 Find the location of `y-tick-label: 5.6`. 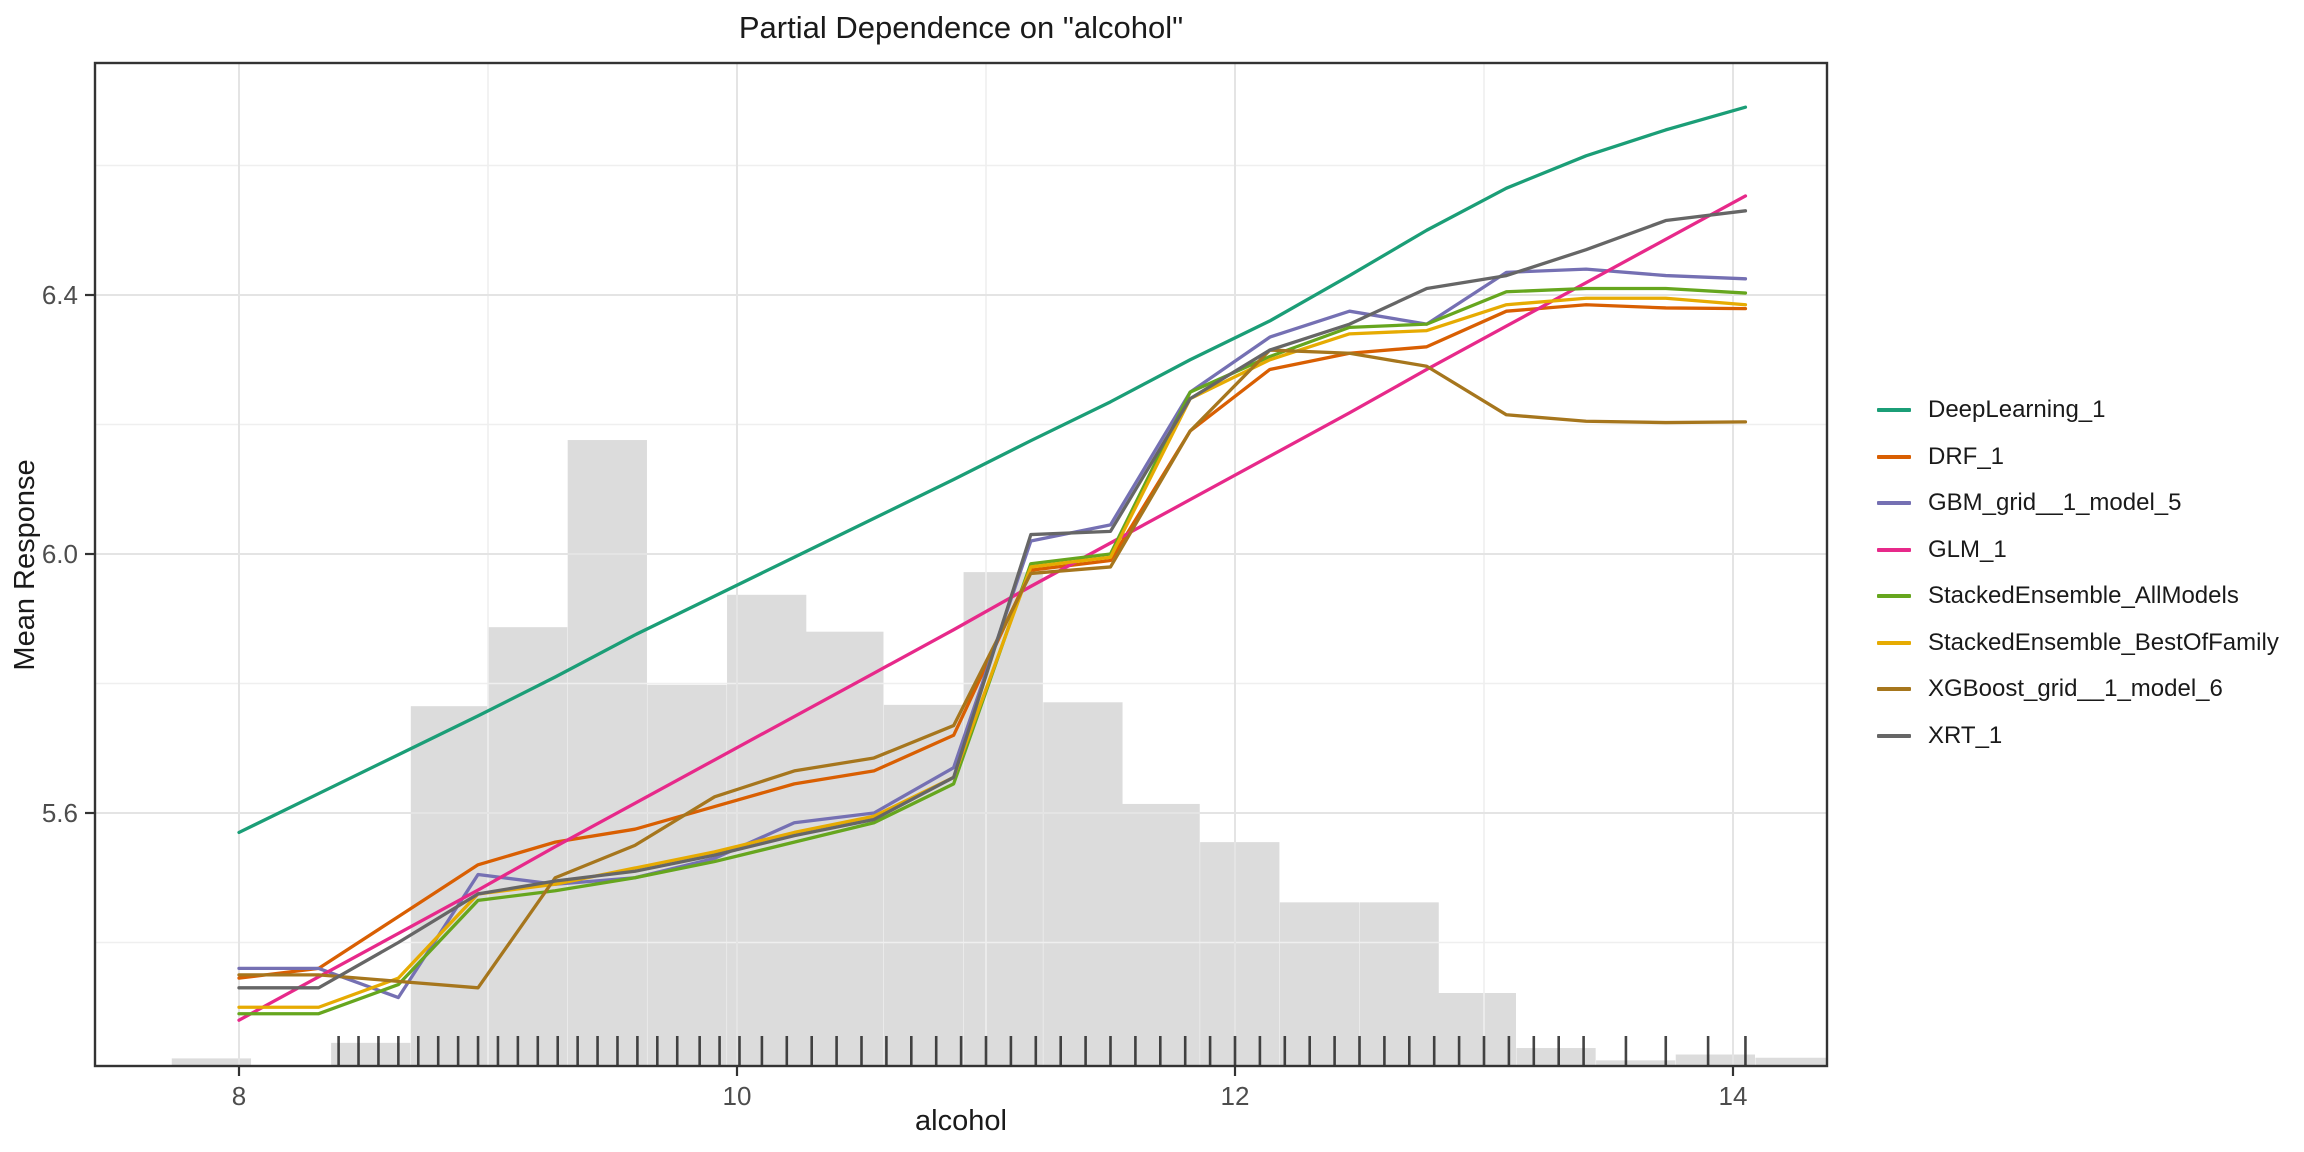

y-tick-label: 5.6 is located at coordinates (60, 813).